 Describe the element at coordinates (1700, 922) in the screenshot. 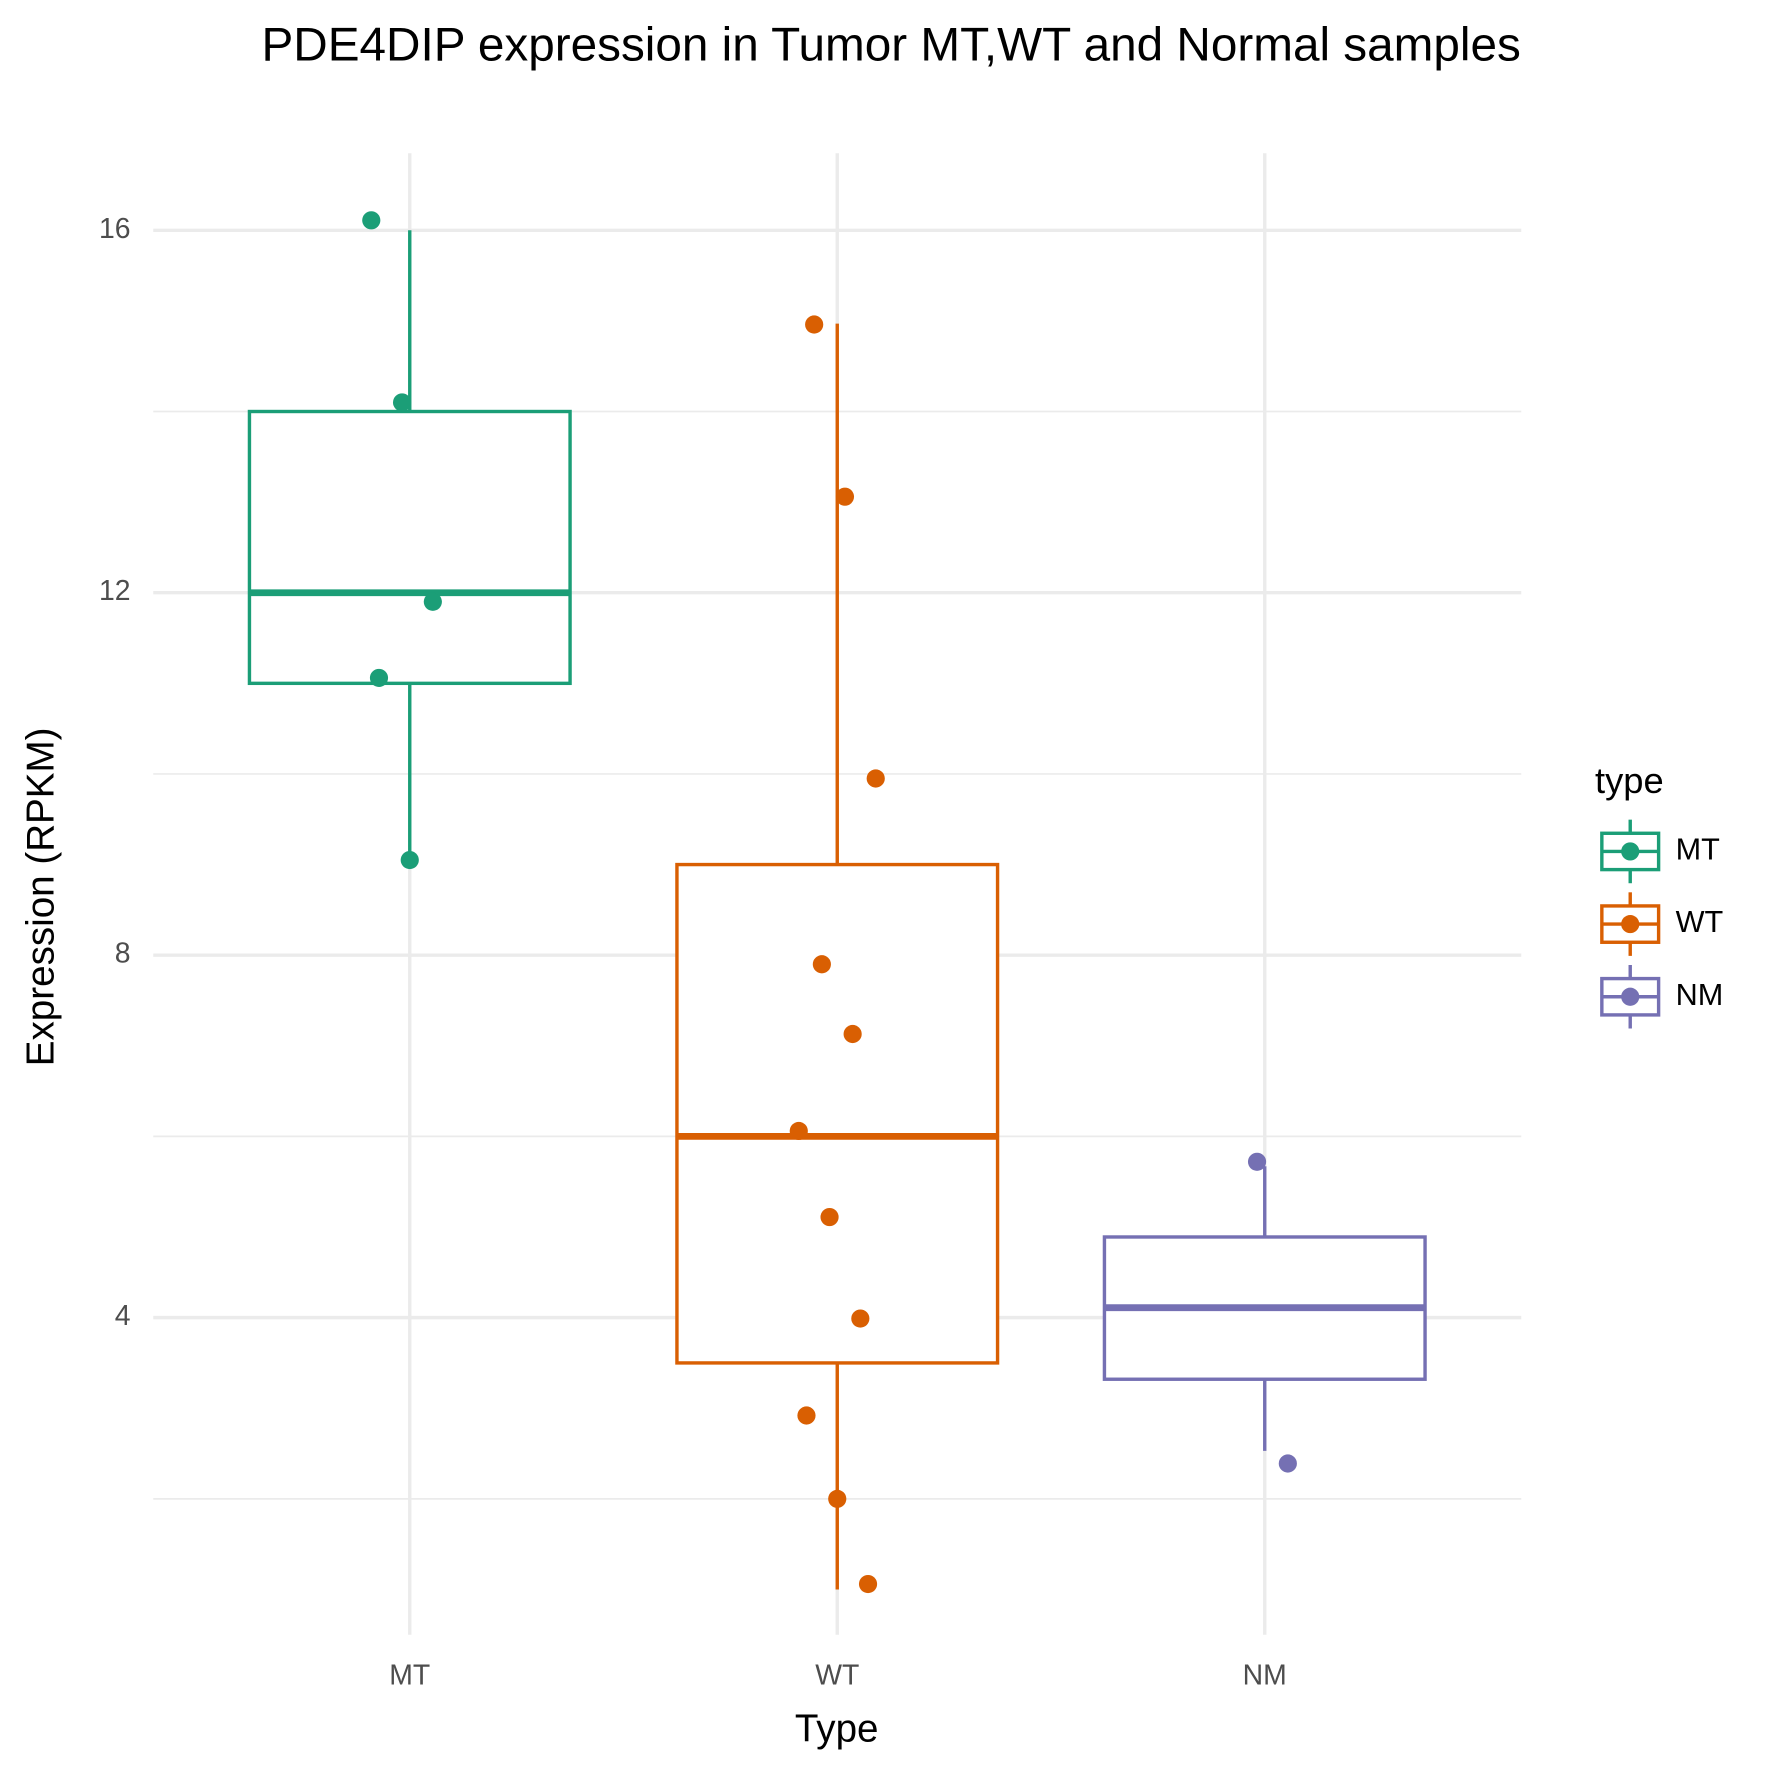

I see `legend-label: WT` at that location.